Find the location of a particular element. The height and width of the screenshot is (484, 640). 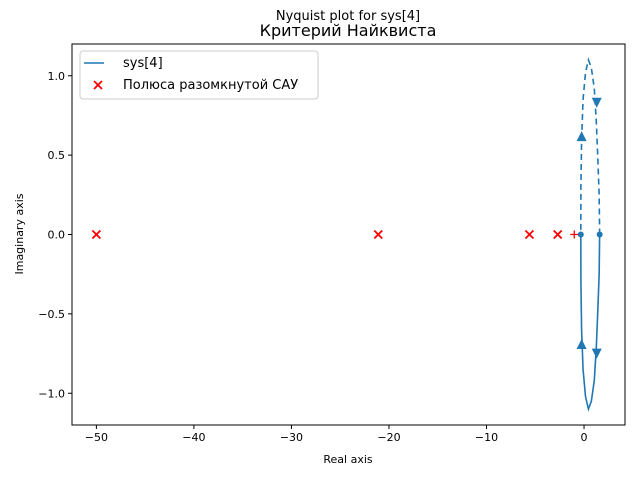

x-tick-label: −20 is located at coordinates (388, 437).